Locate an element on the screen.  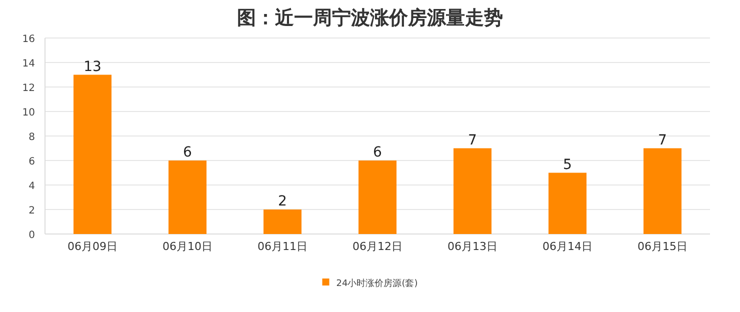
y-tick-label: 16 is located at coordinates (28, 39).